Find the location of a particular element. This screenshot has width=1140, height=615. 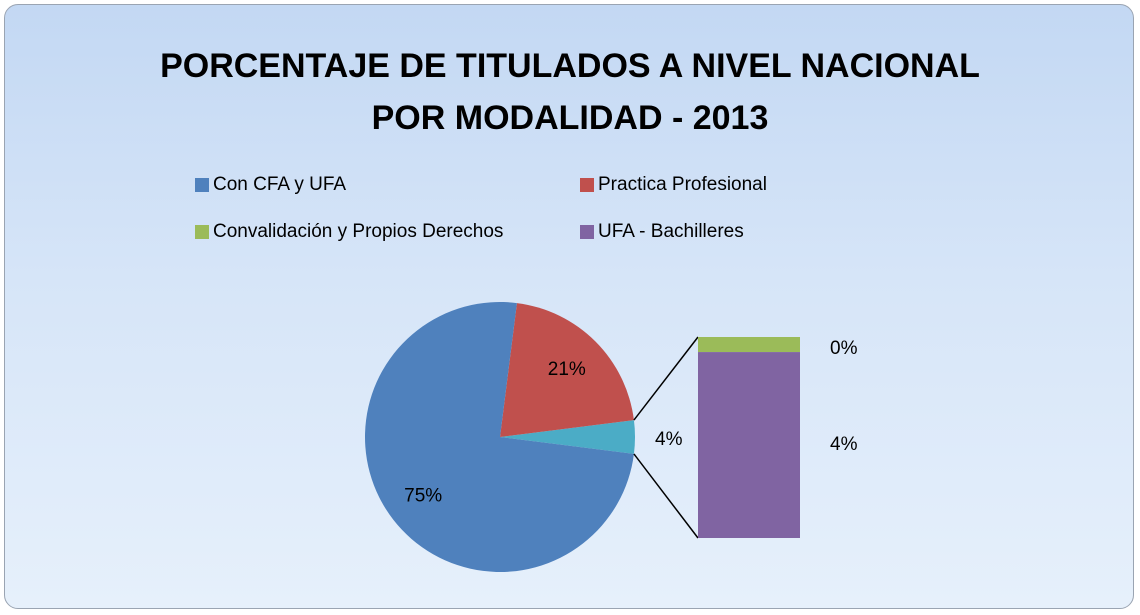

legend-label: UFA - Bachilleres is located at coordinates (671, 231).